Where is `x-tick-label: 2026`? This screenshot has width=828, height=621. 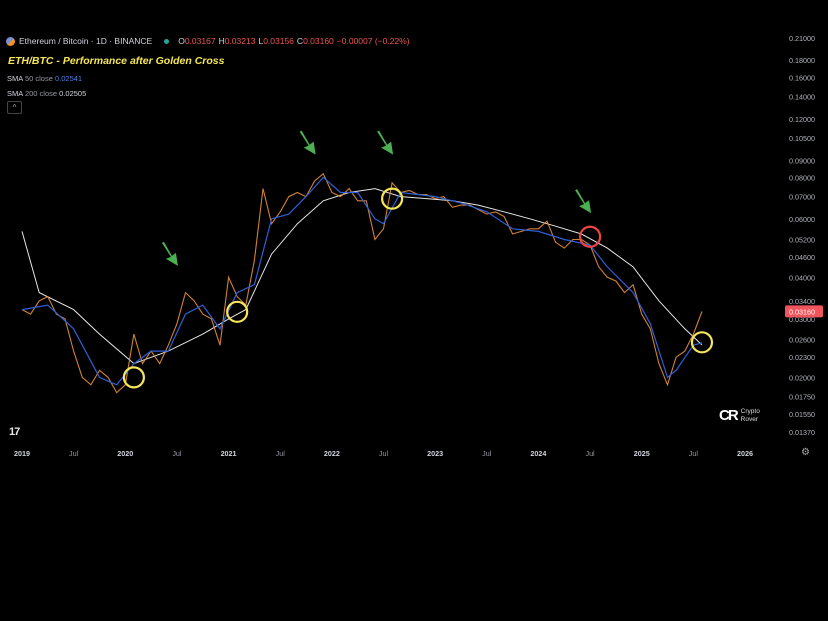 x-tick-label: 2026 is located at coordinates (745, 453).